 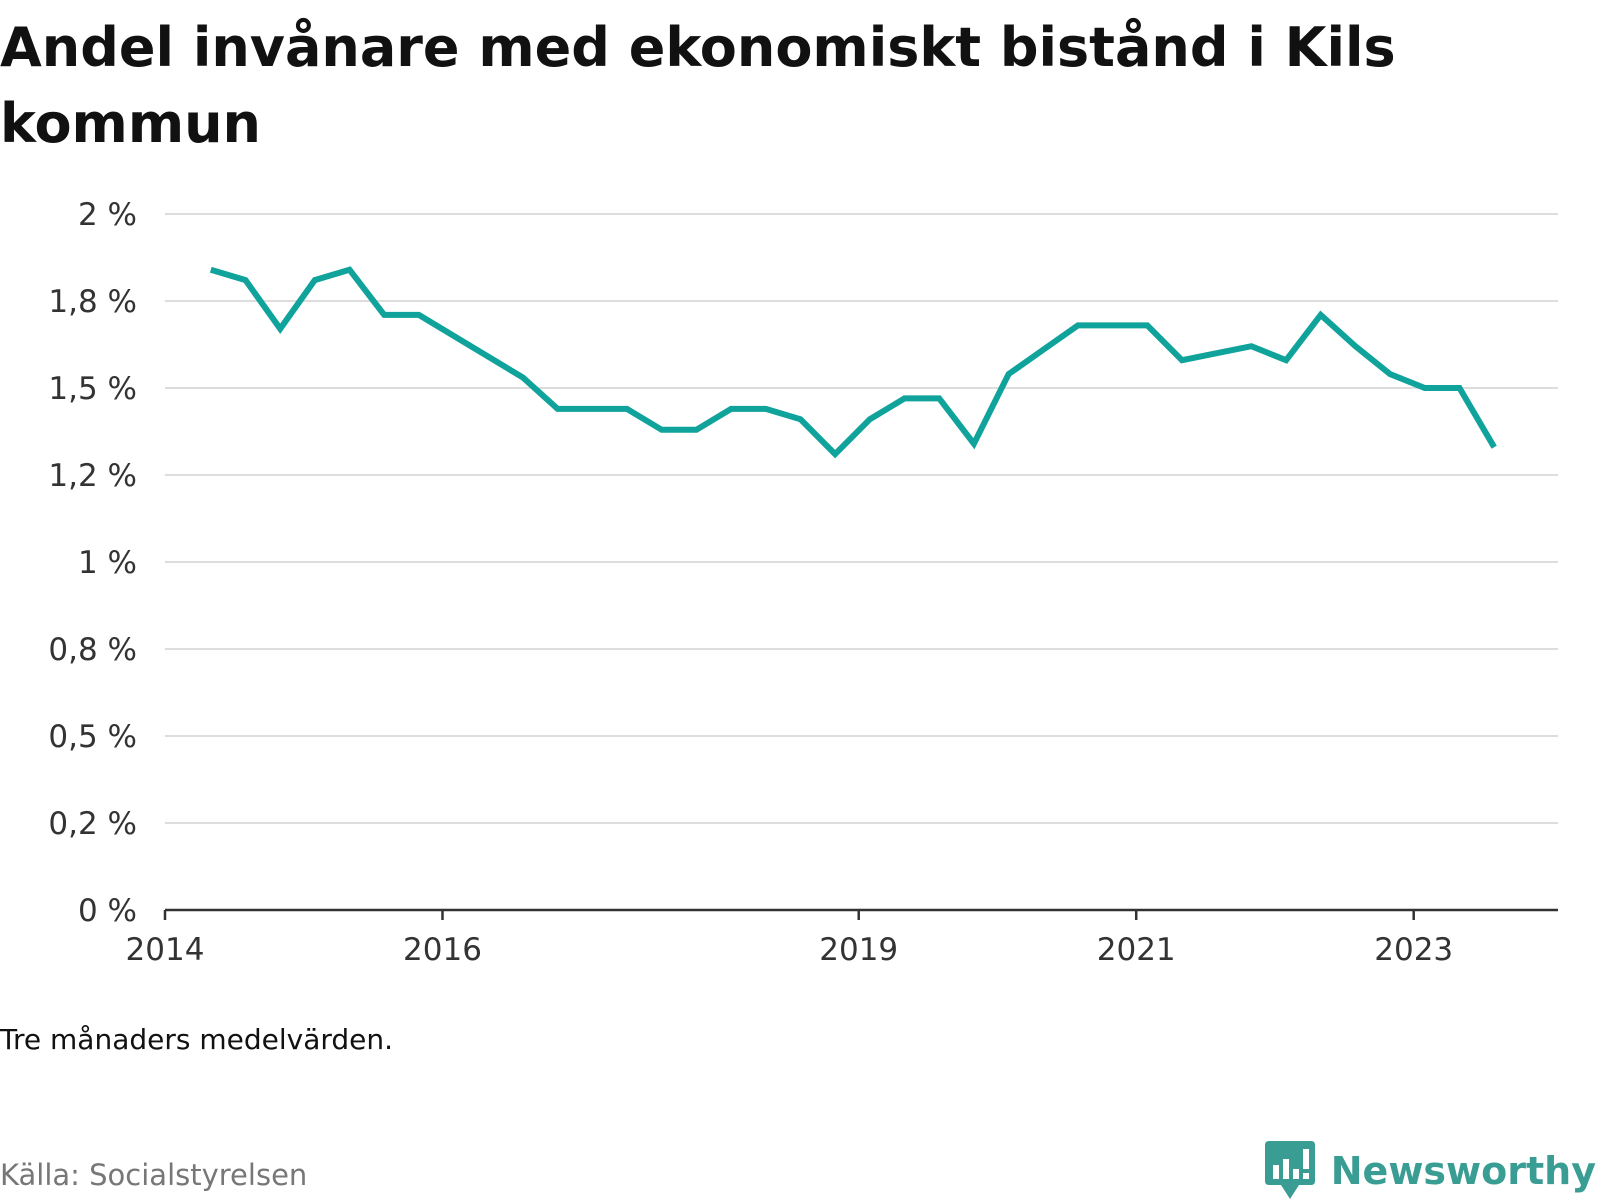 I want to click on chart-note: Tre månaders medelvärden., so click(x=197, y=1039).